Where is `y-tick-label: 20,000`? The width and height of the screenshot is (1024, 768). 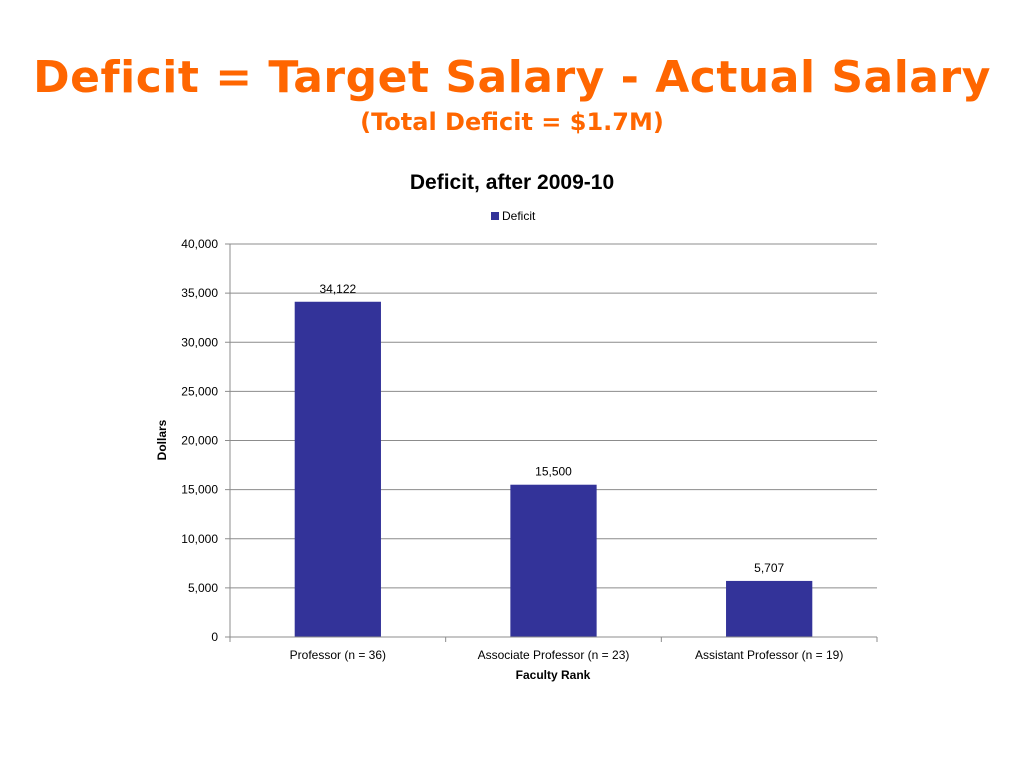 y-tick-label: 20,000 is located at coordinates (199, 441).